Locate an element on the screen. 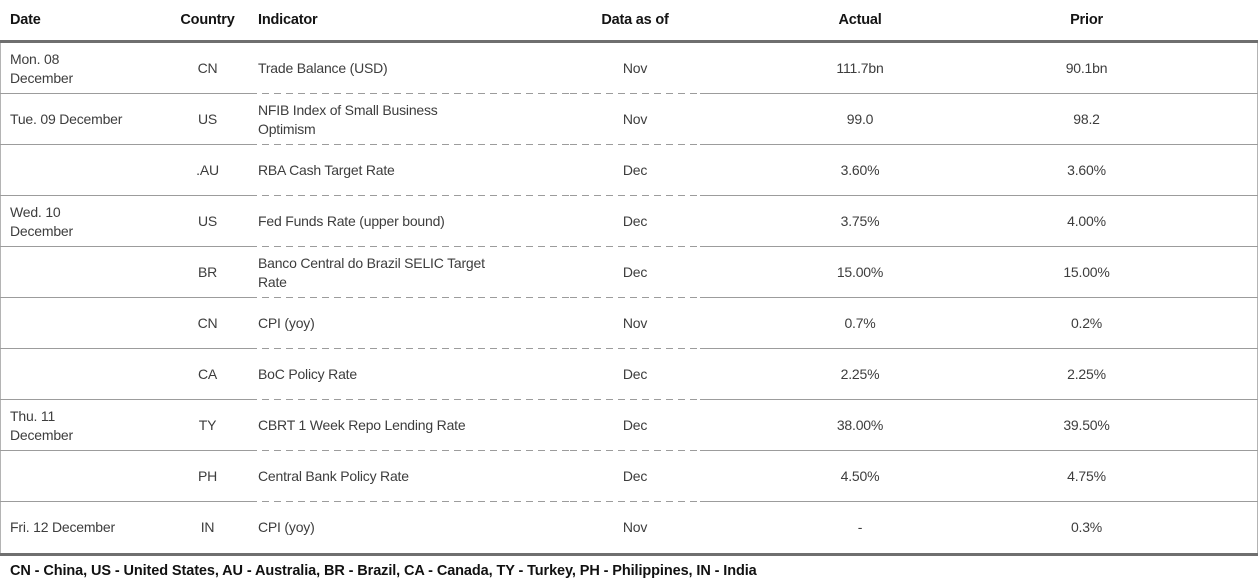  column-header-date: Date is located at coordinates (25, 19).